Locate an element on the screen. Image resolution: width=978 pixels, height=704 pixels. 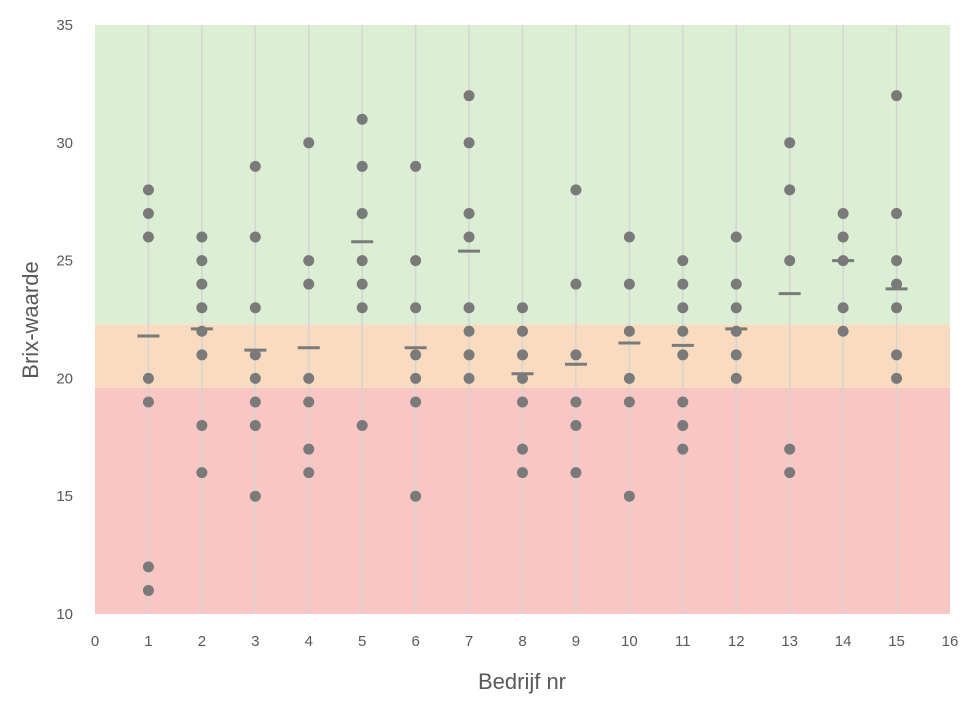
x-tick-label-5: 5 is located at coordinates (362, 641).